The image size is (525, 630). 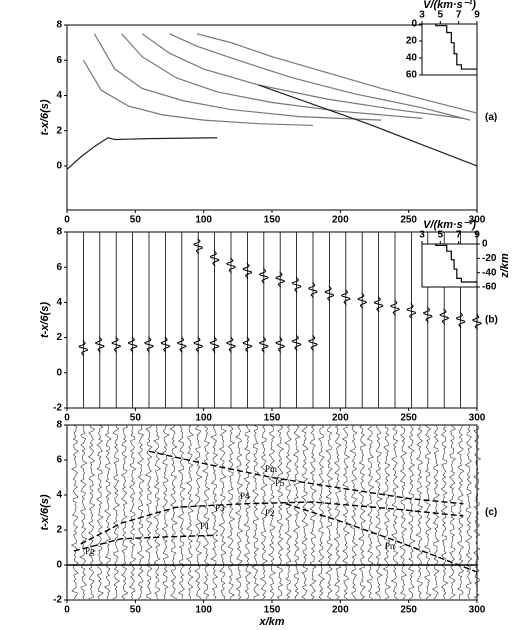 I want to click on y-tick-label: 40, so click(x=412, y=58).